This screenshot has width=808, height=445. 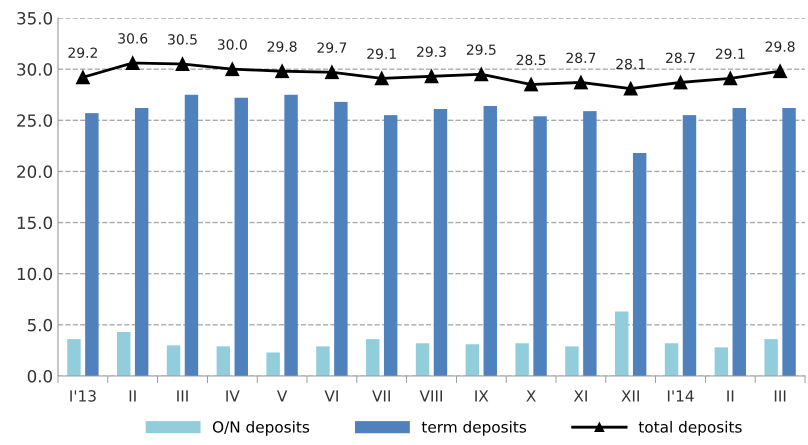 I want to click on x-tick-label: IX, so click(x=481, y=396).